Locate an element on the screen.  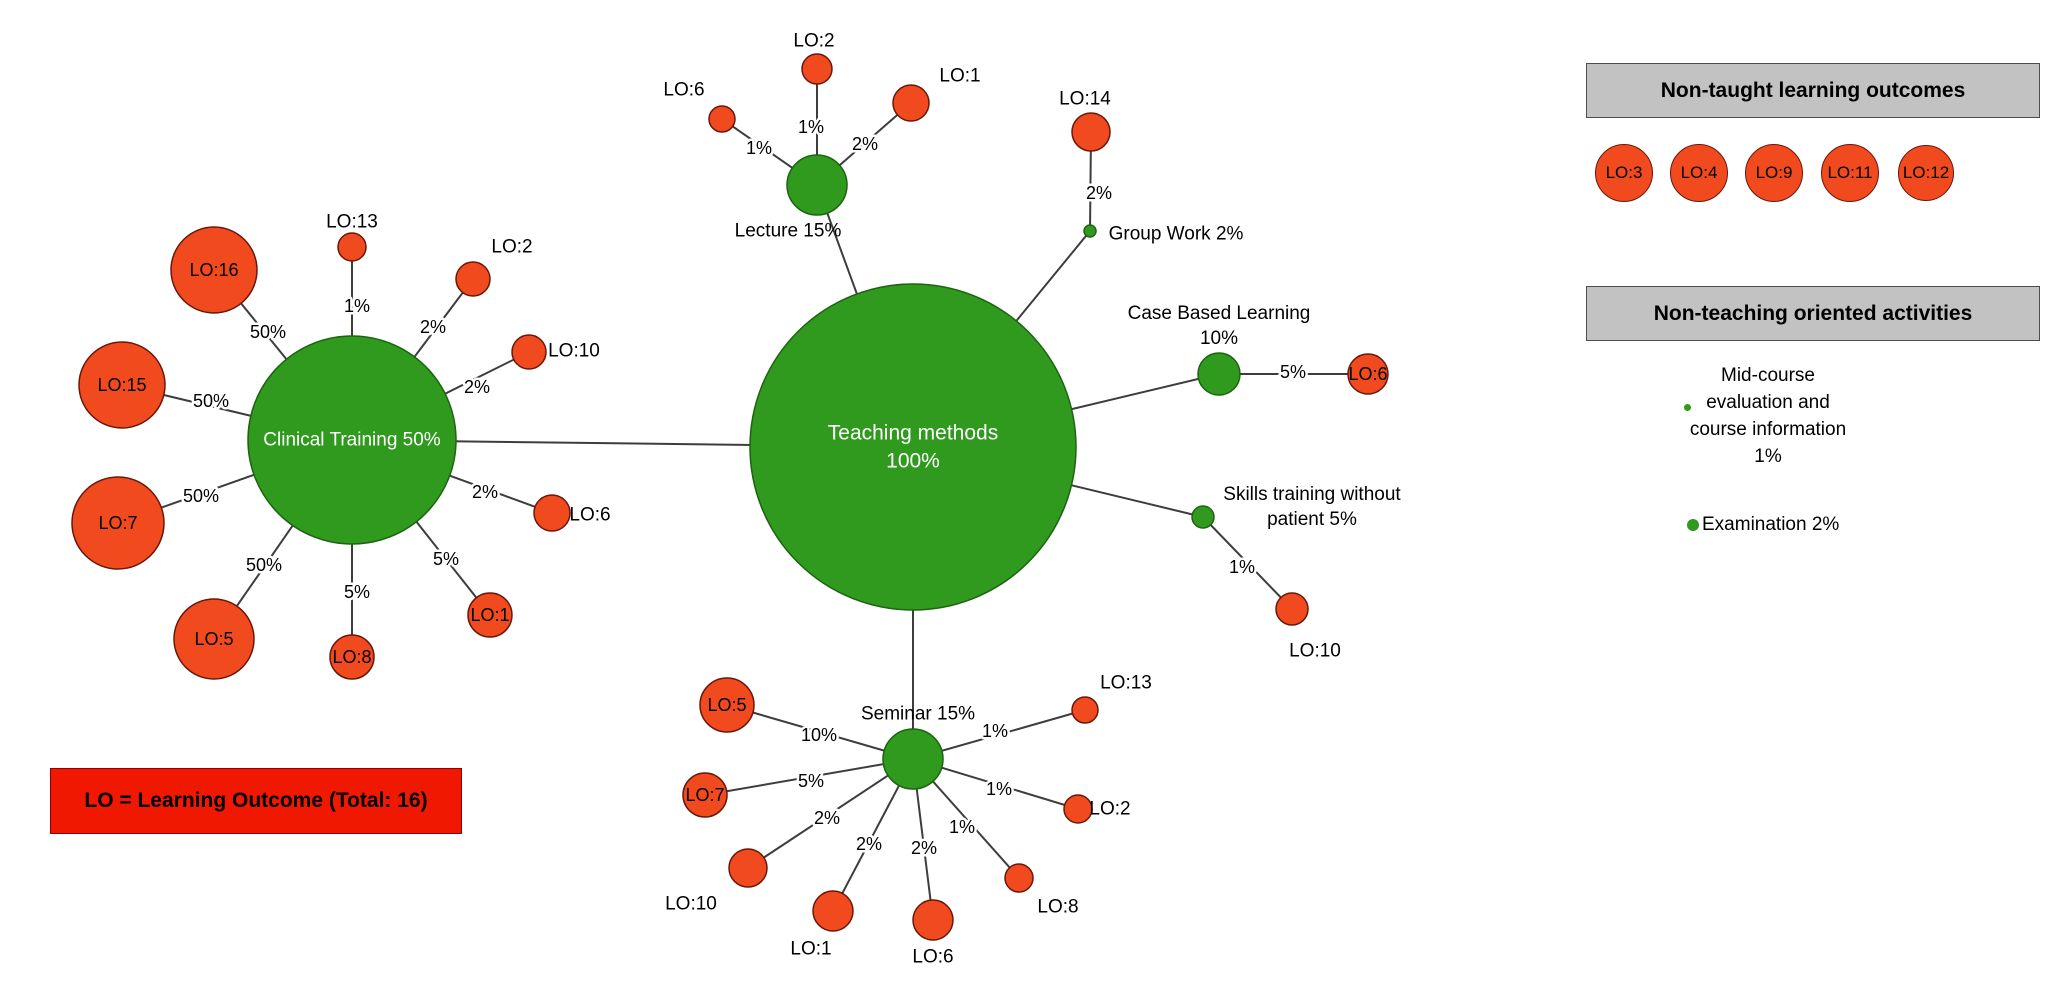
label-g-lo14: LO:14 is located at coordinates (1085, 99).